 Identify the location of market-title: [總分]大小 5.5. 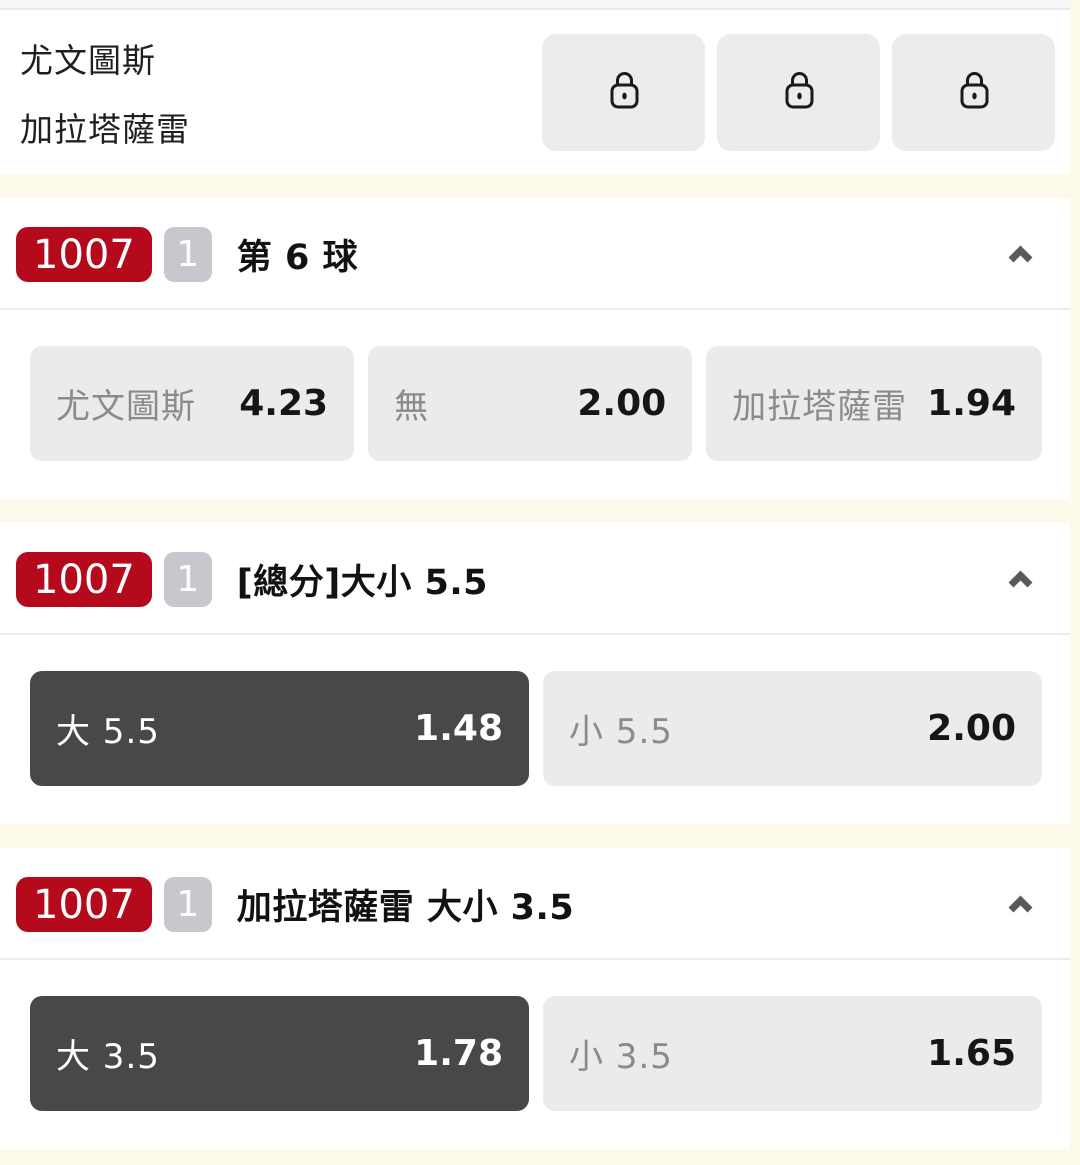
(362, 583).